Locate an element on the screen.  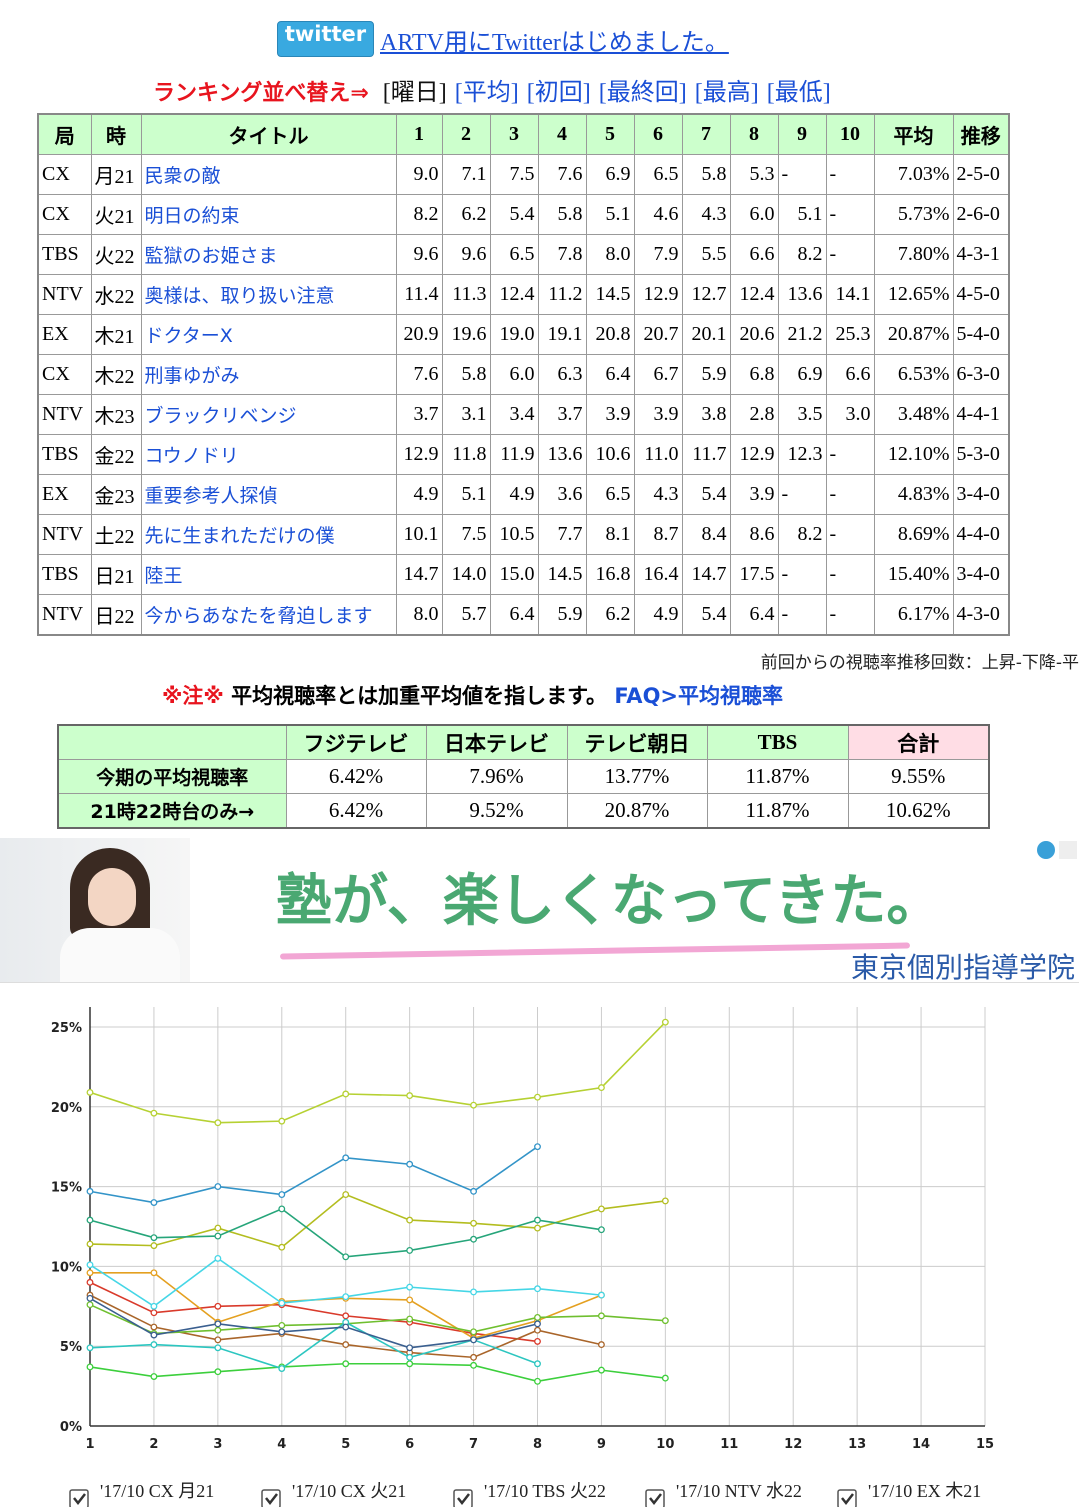
sort-link: [最終回] is located at coordinates (642, 93).